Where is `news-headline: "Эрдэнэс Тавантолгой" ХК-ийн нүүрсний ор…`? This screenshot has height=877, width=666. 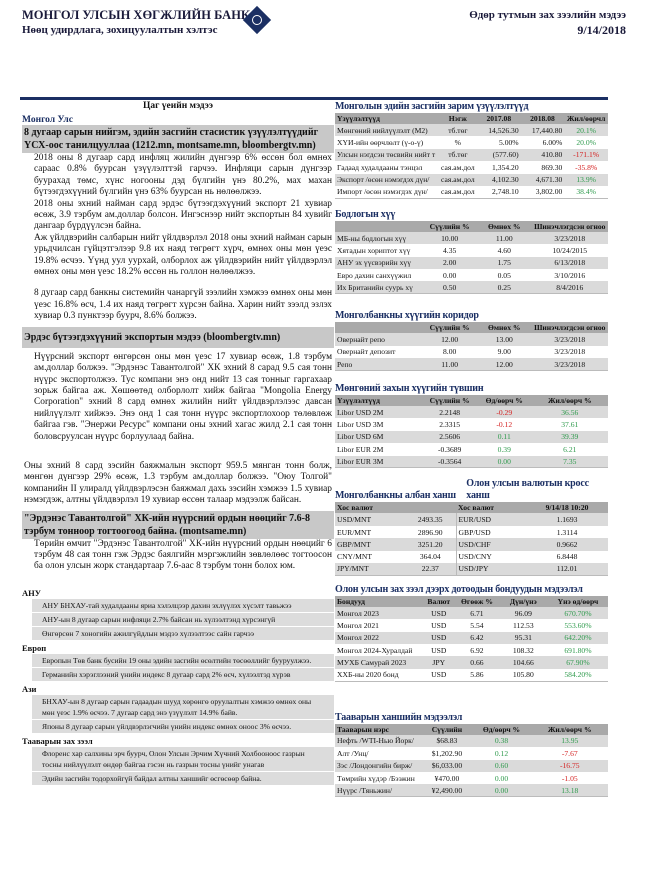 news-headline: "Эрдэнэс Тавантолгой" ХК-ийн нүүрсний ор… is located at coordinates (178, 524).